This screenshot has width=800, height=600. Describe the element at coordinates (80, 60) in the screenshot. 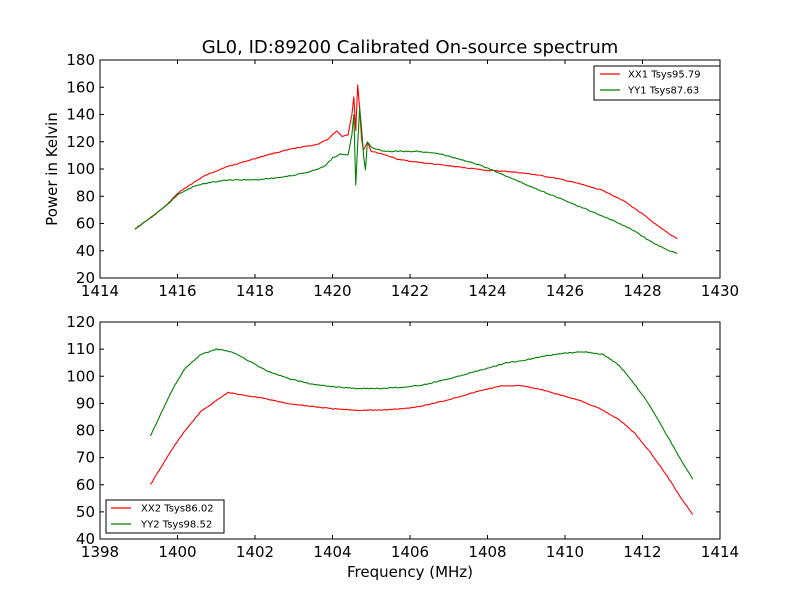

I see `top-y-tick-label: 180` at that location.